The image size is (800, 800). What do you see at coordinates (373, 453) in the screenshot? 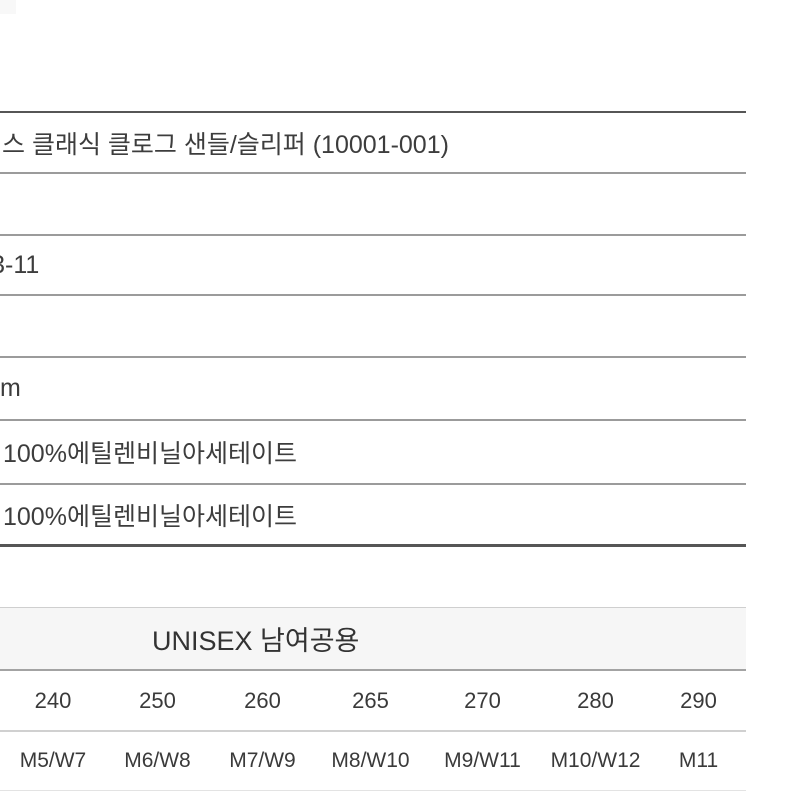
I see `spec-row-material-outer: 100%에틸렌비닐아세테이트` at bounding box center [373, 453].